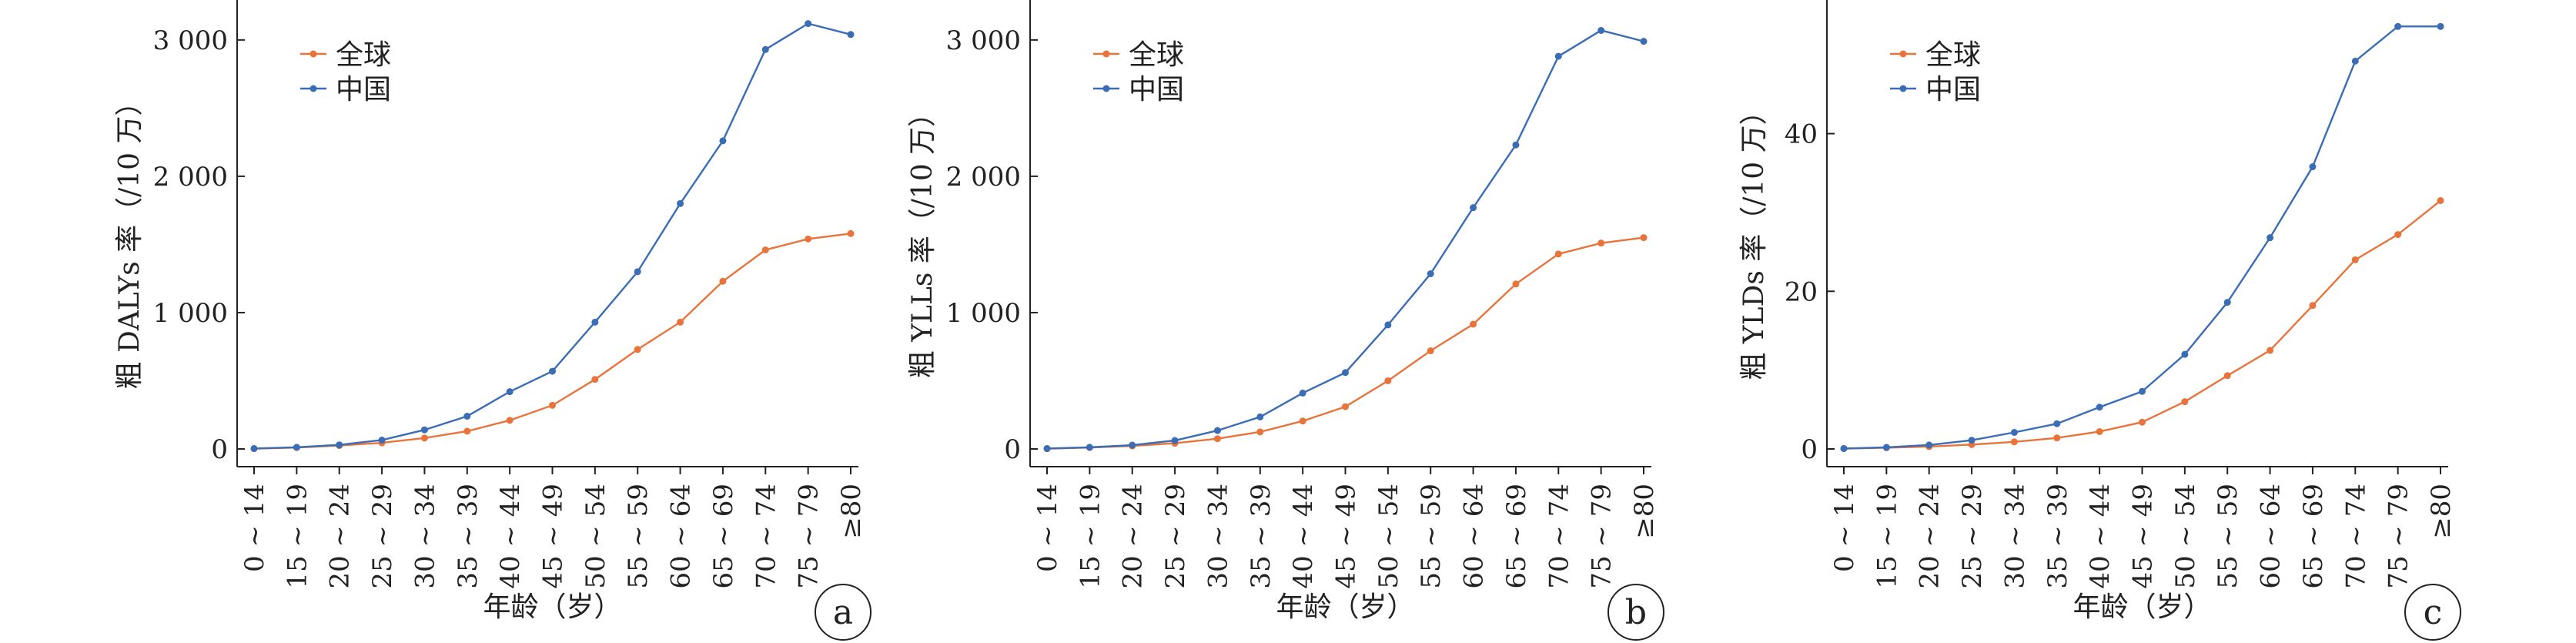 The image size is (2576, 643). What do you see at coordinates (191, 40) in the screenshot?
I see `y-tick-label: 3 000` at bounding box center [191, 40].